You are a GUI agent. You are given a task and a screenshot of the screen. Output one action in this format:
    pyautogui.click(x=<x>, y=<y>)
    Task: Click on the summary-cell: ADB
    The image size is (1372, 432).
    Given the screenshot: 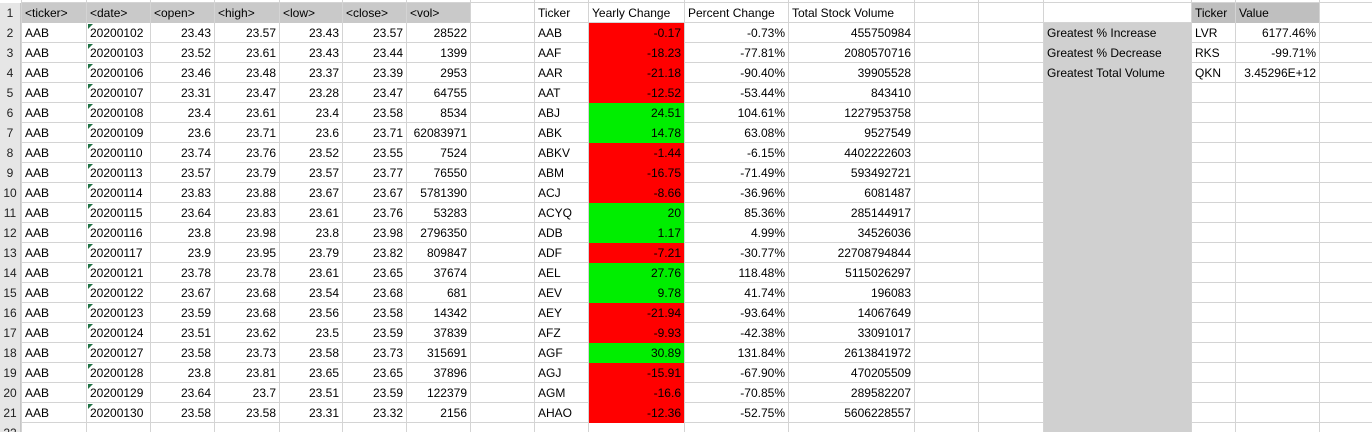 What is the action you would take?
    pyautogui.click(x=550, y=233)
    